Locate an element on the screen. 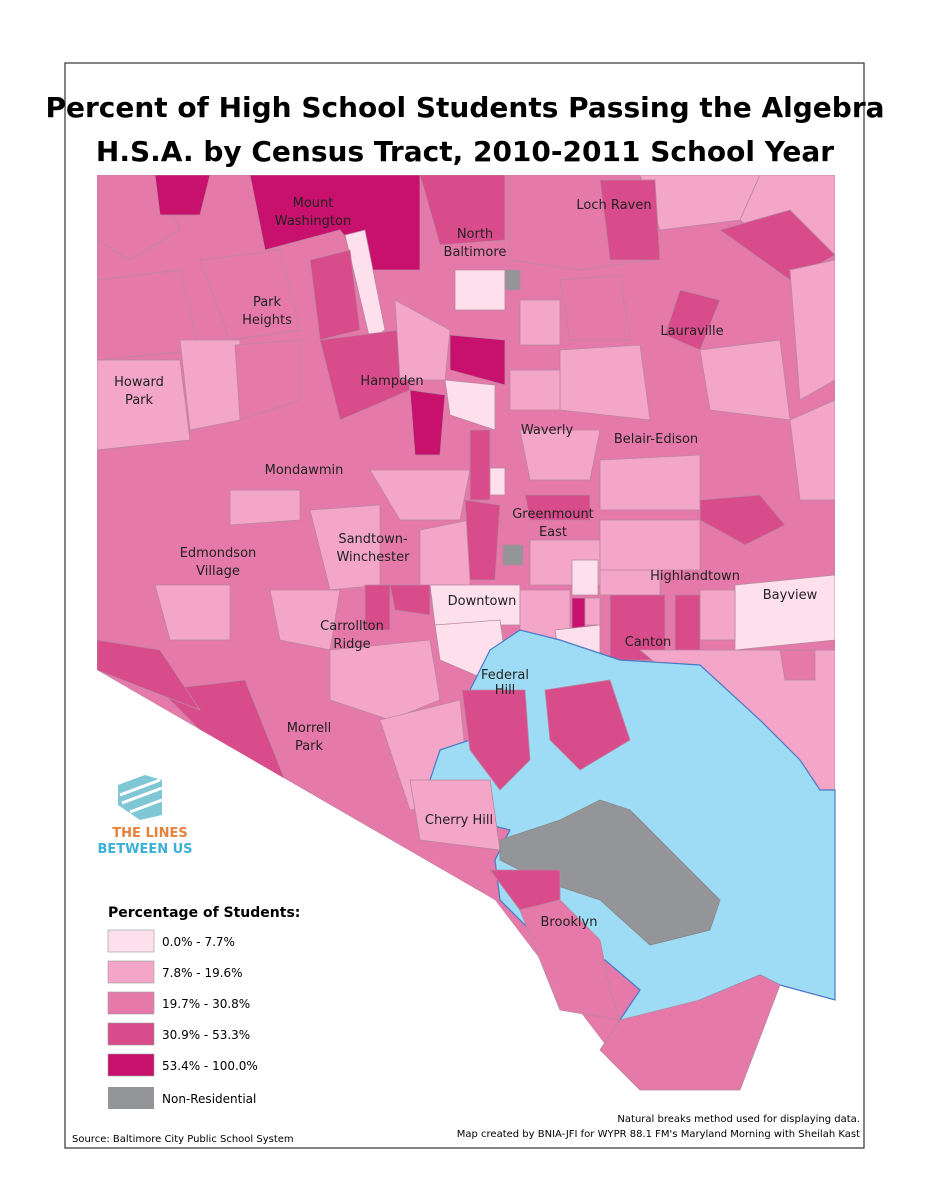 Image resolution: width=927 pixels, height=1200 pixels. logo-text: THE LINES is located at coordinates (149, 833).